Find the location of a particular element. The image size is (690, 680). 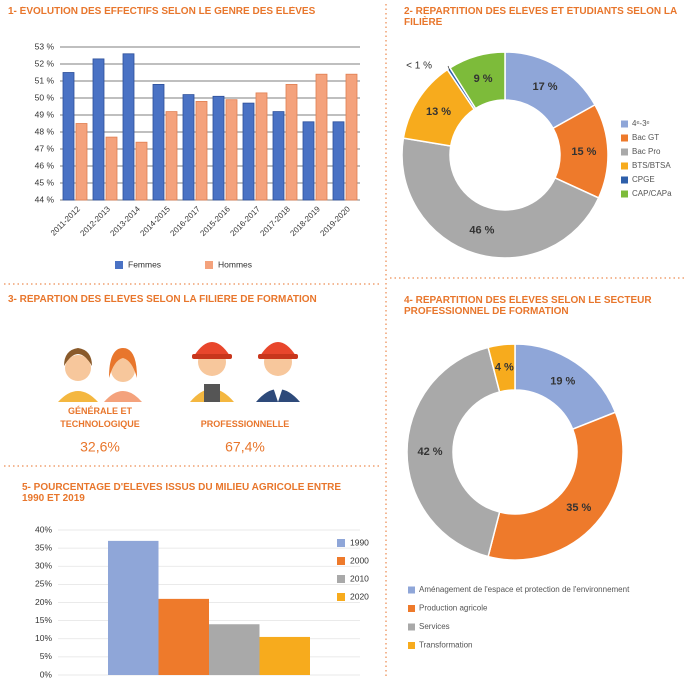

legend-label: 2000 is located at coordinates (359, 560).